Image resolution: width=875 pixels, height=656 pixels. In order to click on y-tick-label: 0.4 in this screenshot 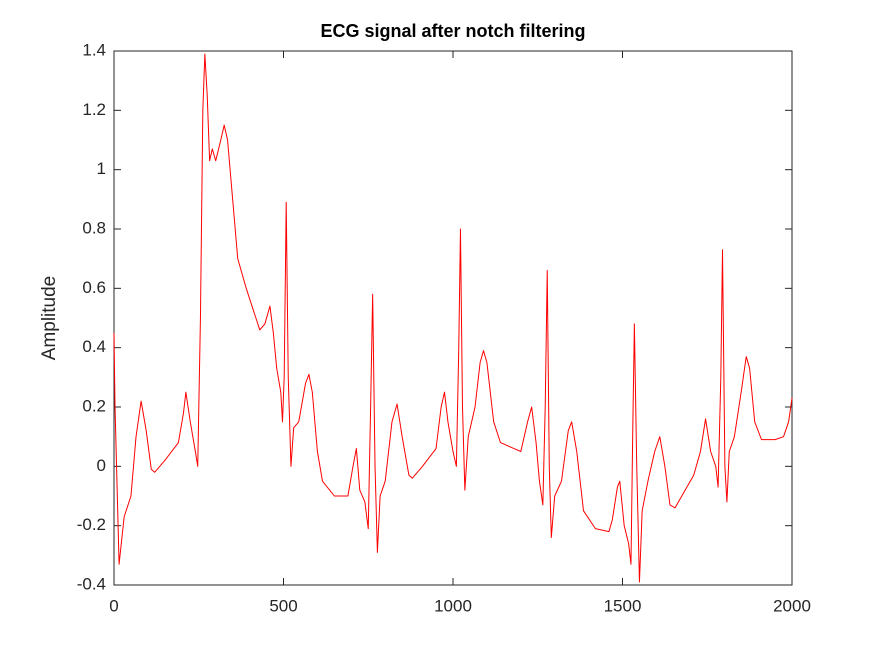, I will do `click(94, 346)`.